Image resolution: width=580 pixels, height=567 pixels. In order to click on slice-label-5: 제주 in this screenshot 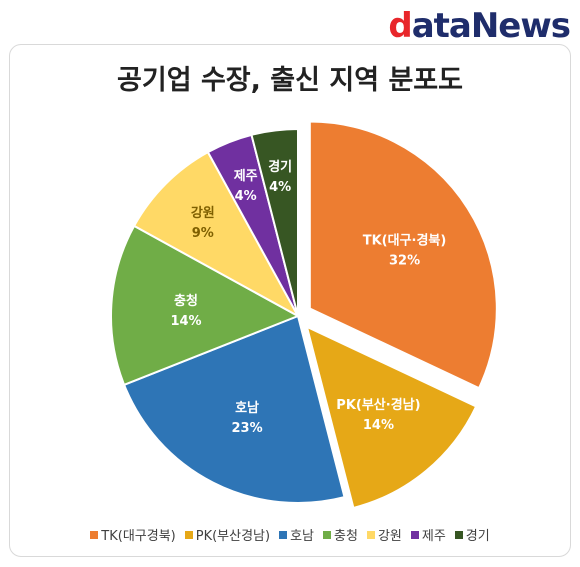, I will do `click(246, 176)`.